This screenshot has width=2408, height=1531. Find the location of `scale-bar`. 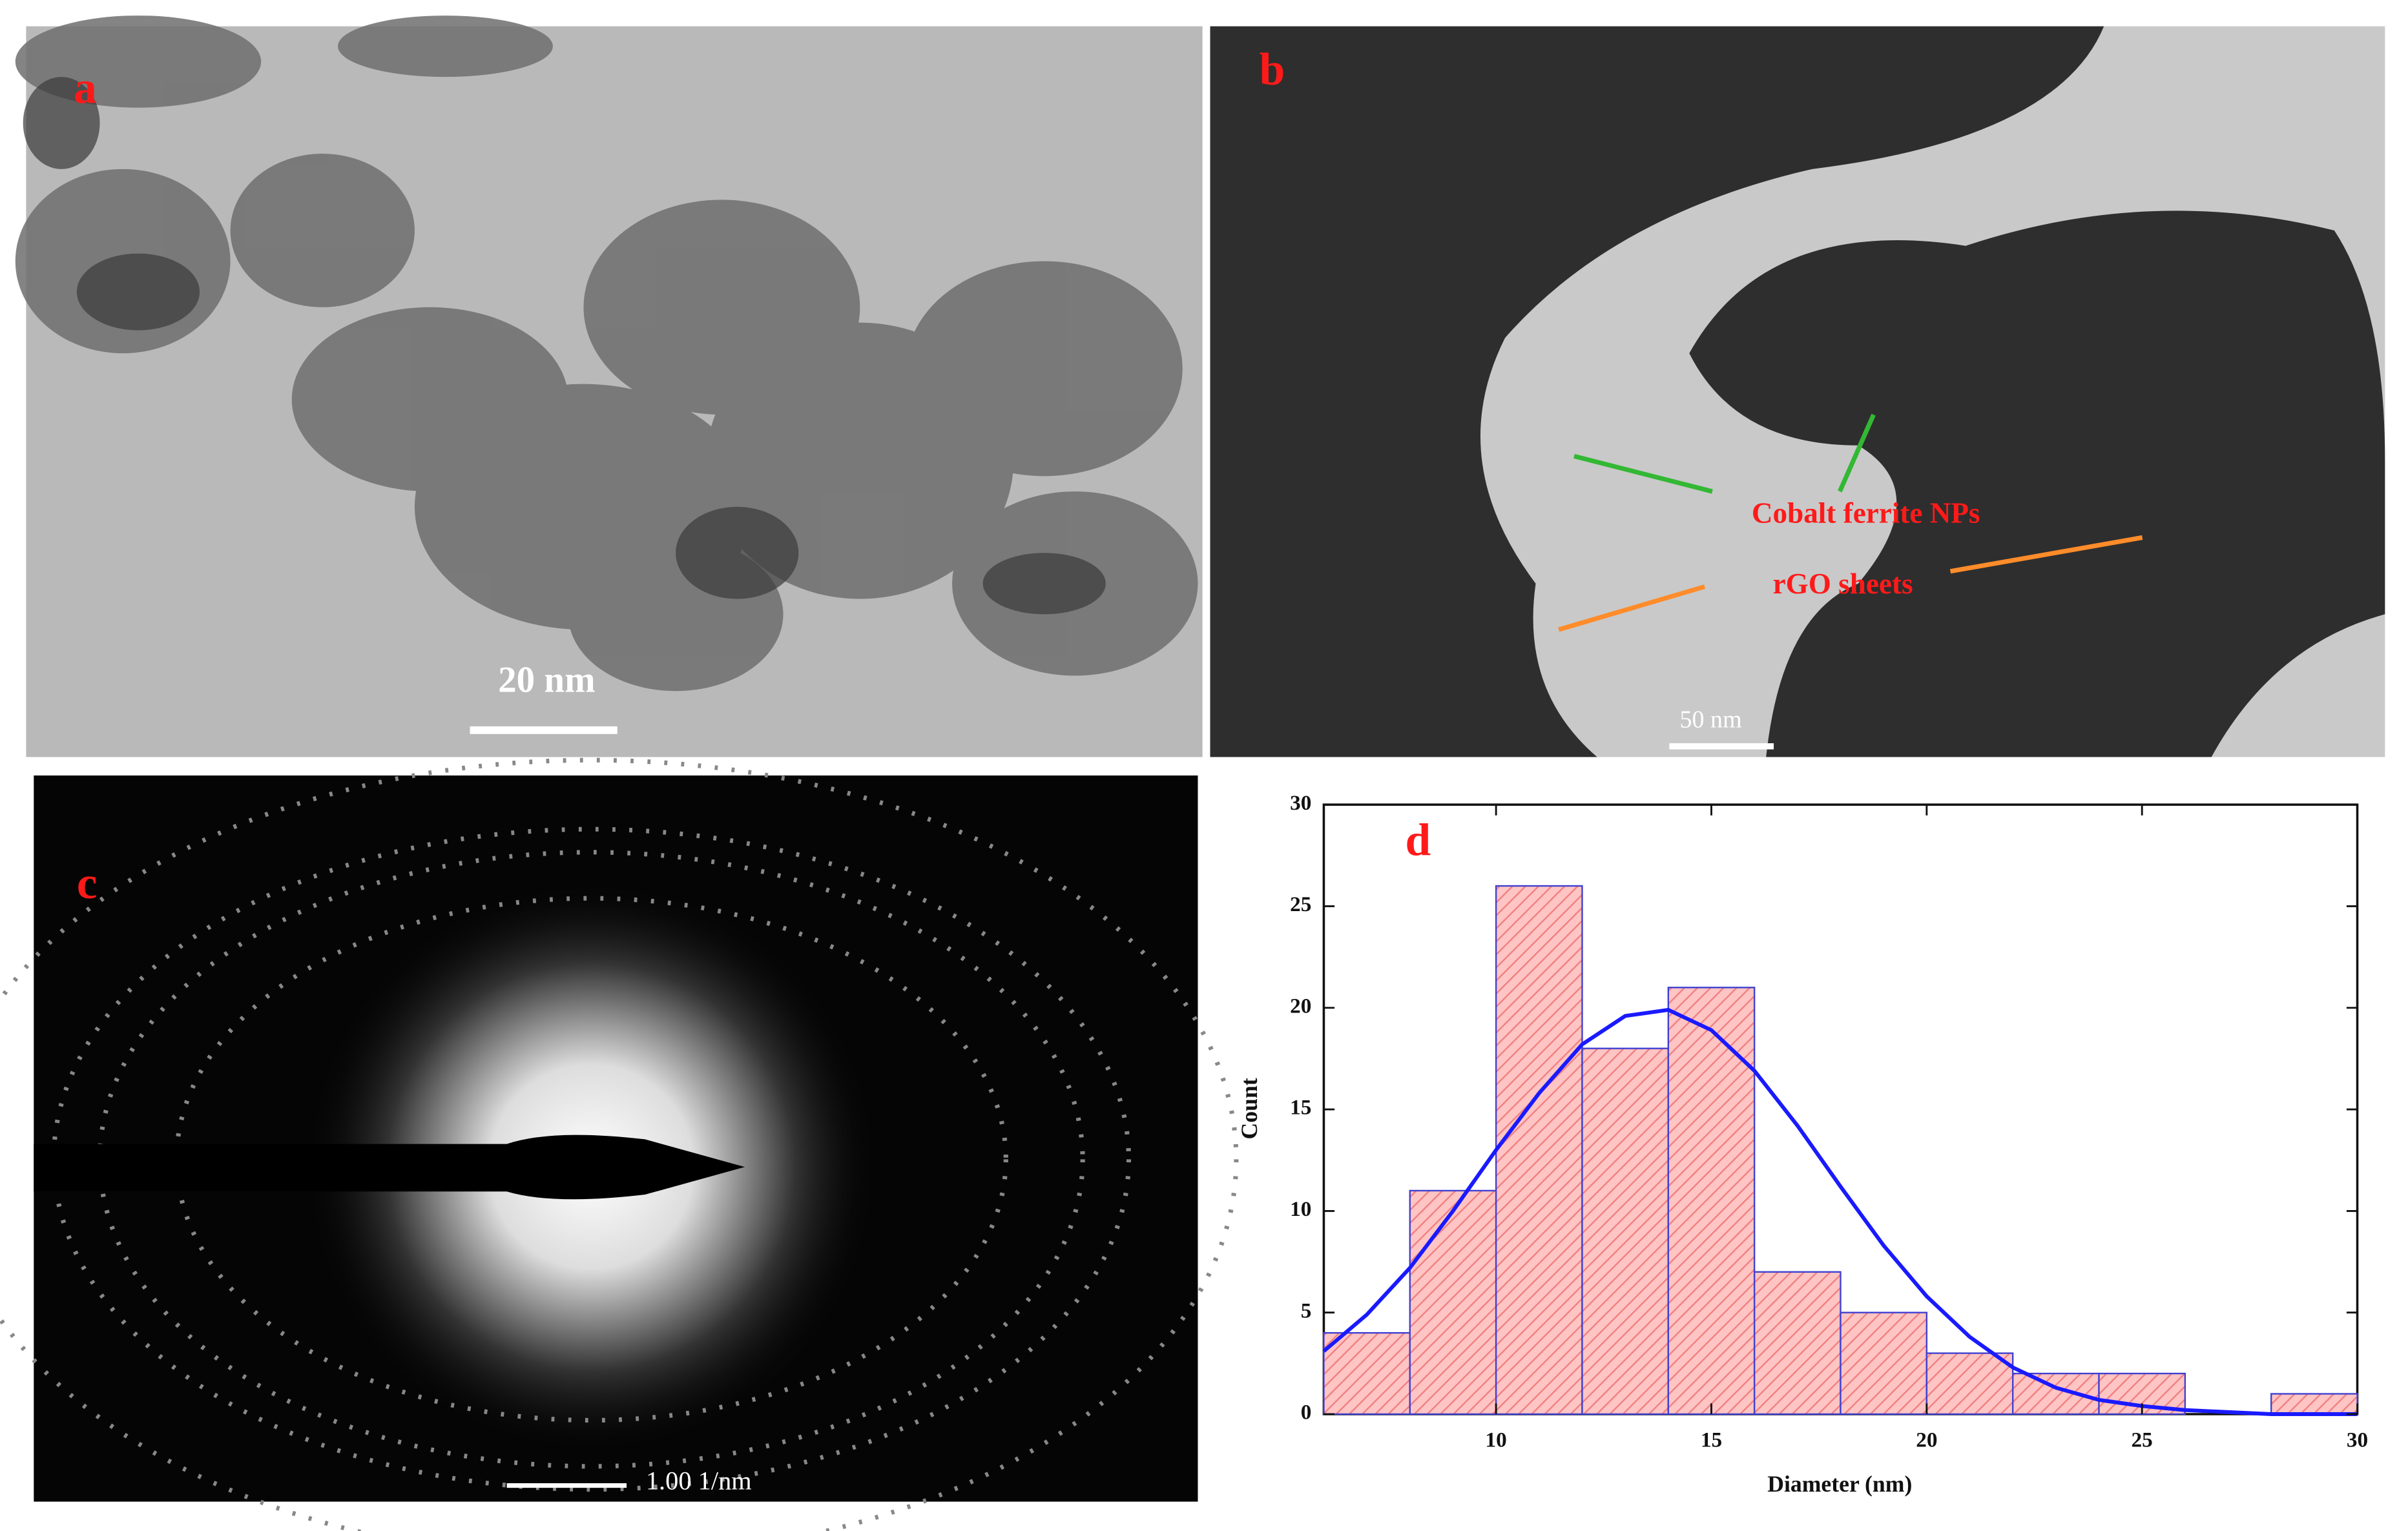

scale-bar is located at coordinates (544, 730).